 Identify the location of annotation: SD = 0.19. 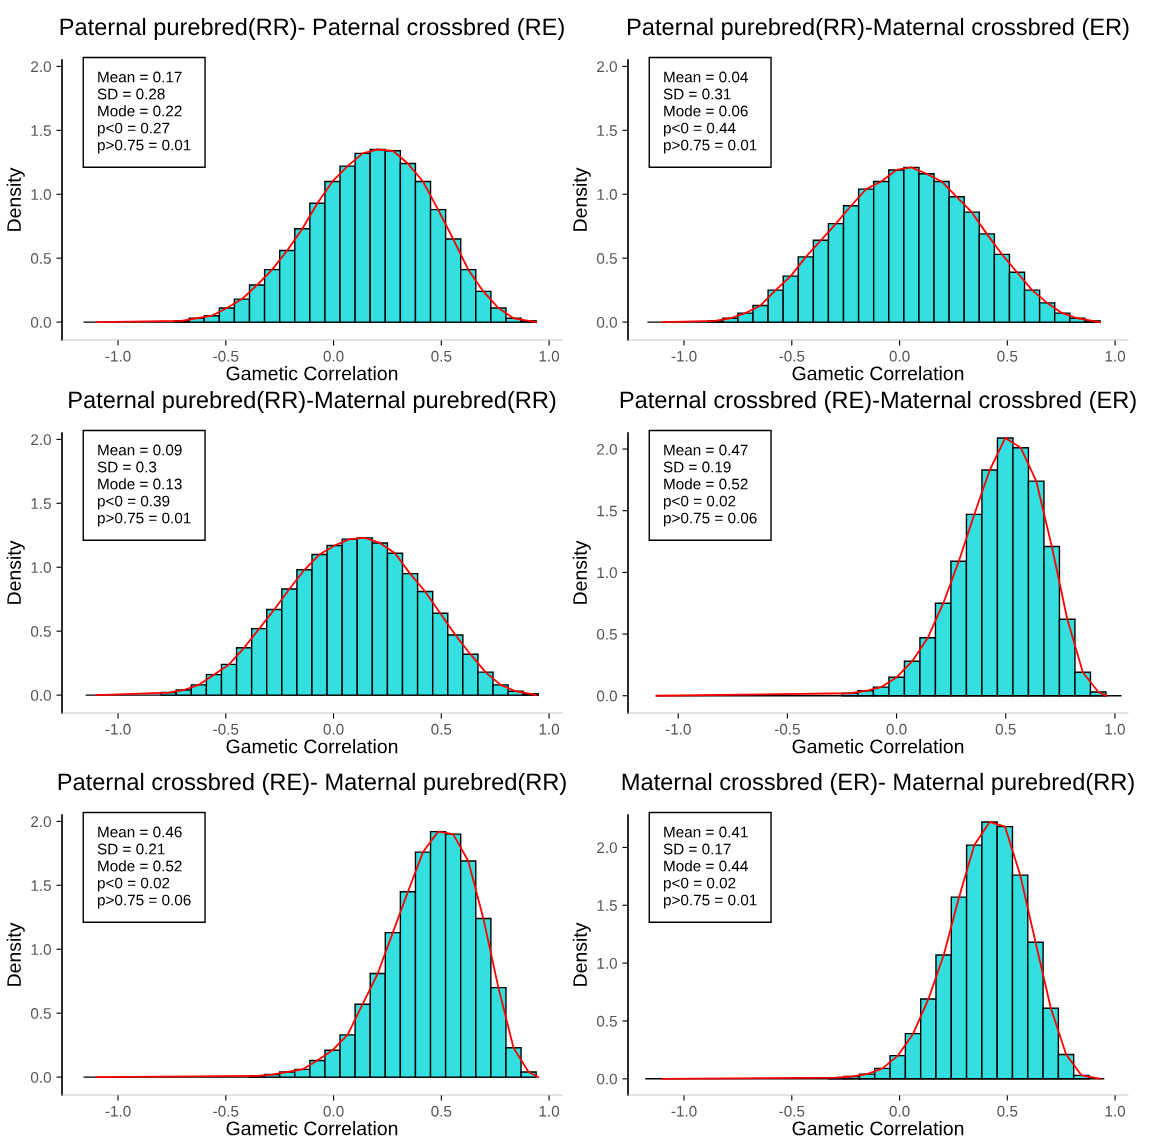
(697, 467).